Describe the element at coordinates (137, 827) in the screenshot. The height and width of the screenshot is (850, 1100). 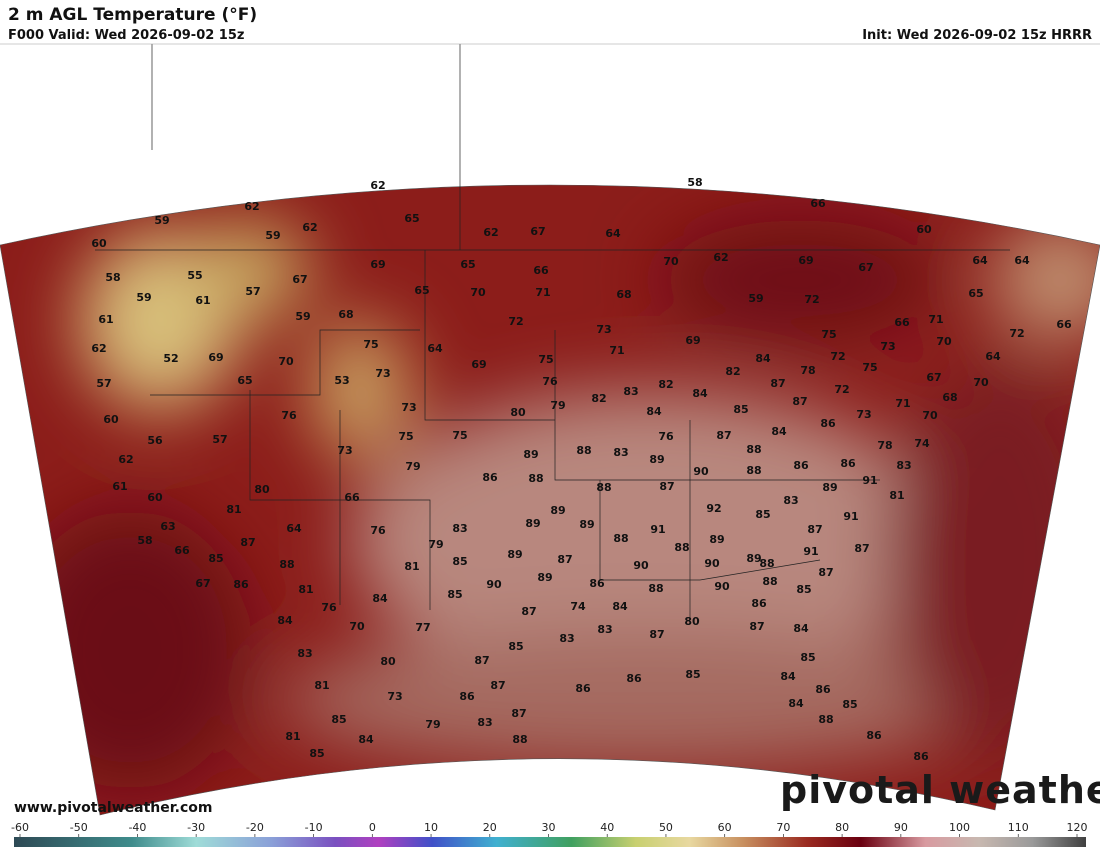
I see `colorbar-tick-label: -40` at that location.